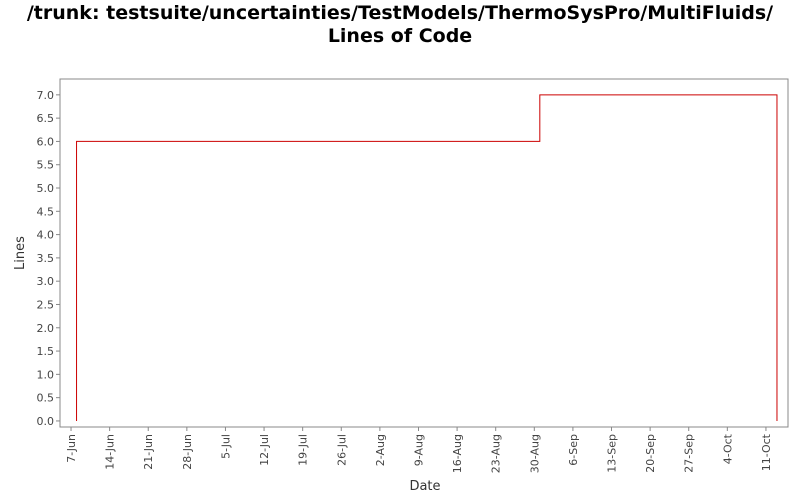  What do you see at coordinates (612, 453) in the screenshot?
I see `x-tick-label: 13-Sep` at bounding box center [612, 453].